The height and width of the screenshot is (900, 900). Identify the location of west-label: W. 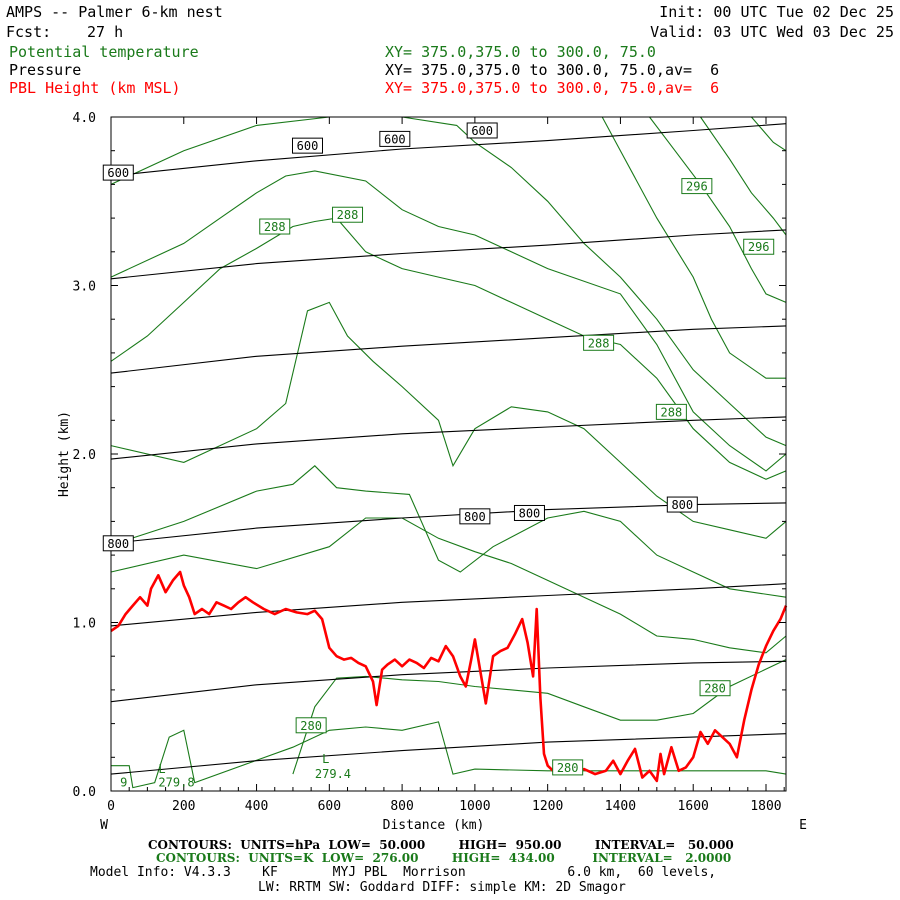
(104, 825).